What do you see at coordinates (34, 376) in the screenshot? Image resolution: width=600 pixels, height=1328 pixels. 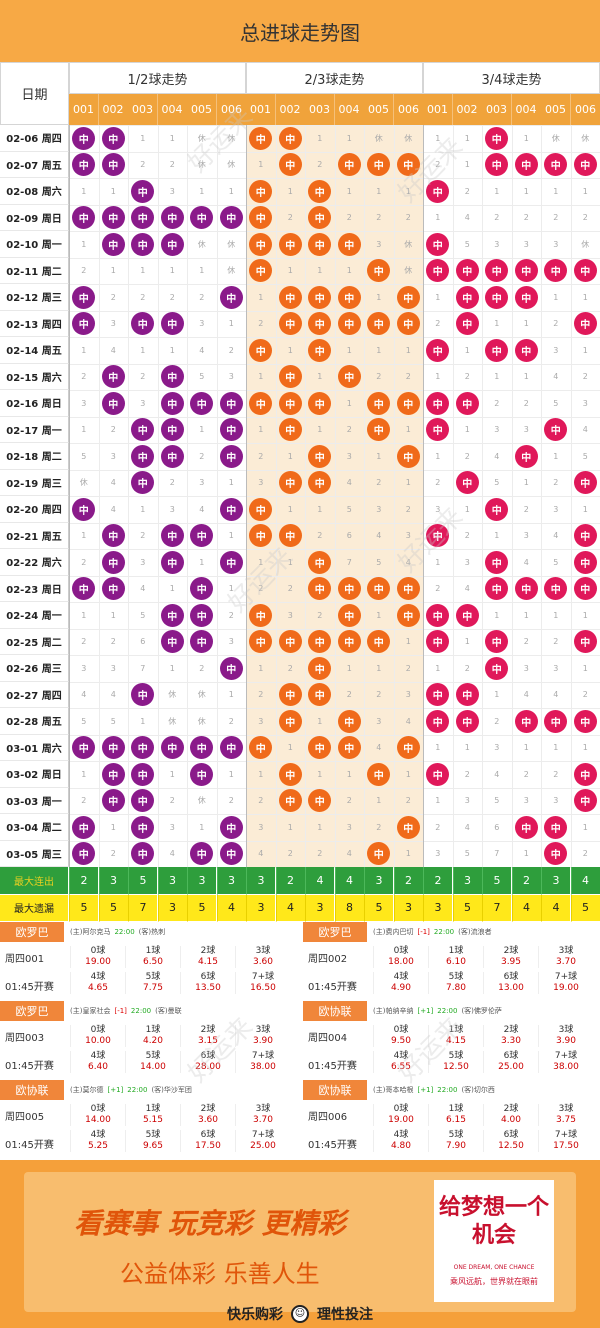 I see `date-cell: 02-15 周六` at bounding box center [34, 376].